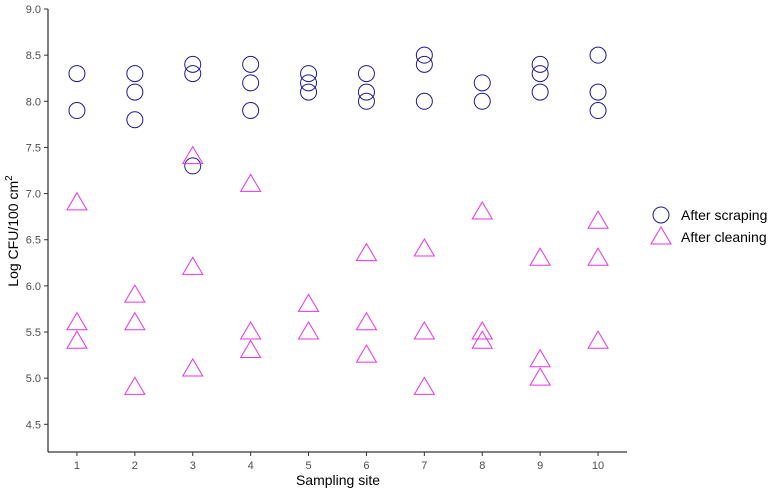 The image size is (784, 490). I want to click on y-axis-title: Log CFU/100 cm2, so click(12, 231).